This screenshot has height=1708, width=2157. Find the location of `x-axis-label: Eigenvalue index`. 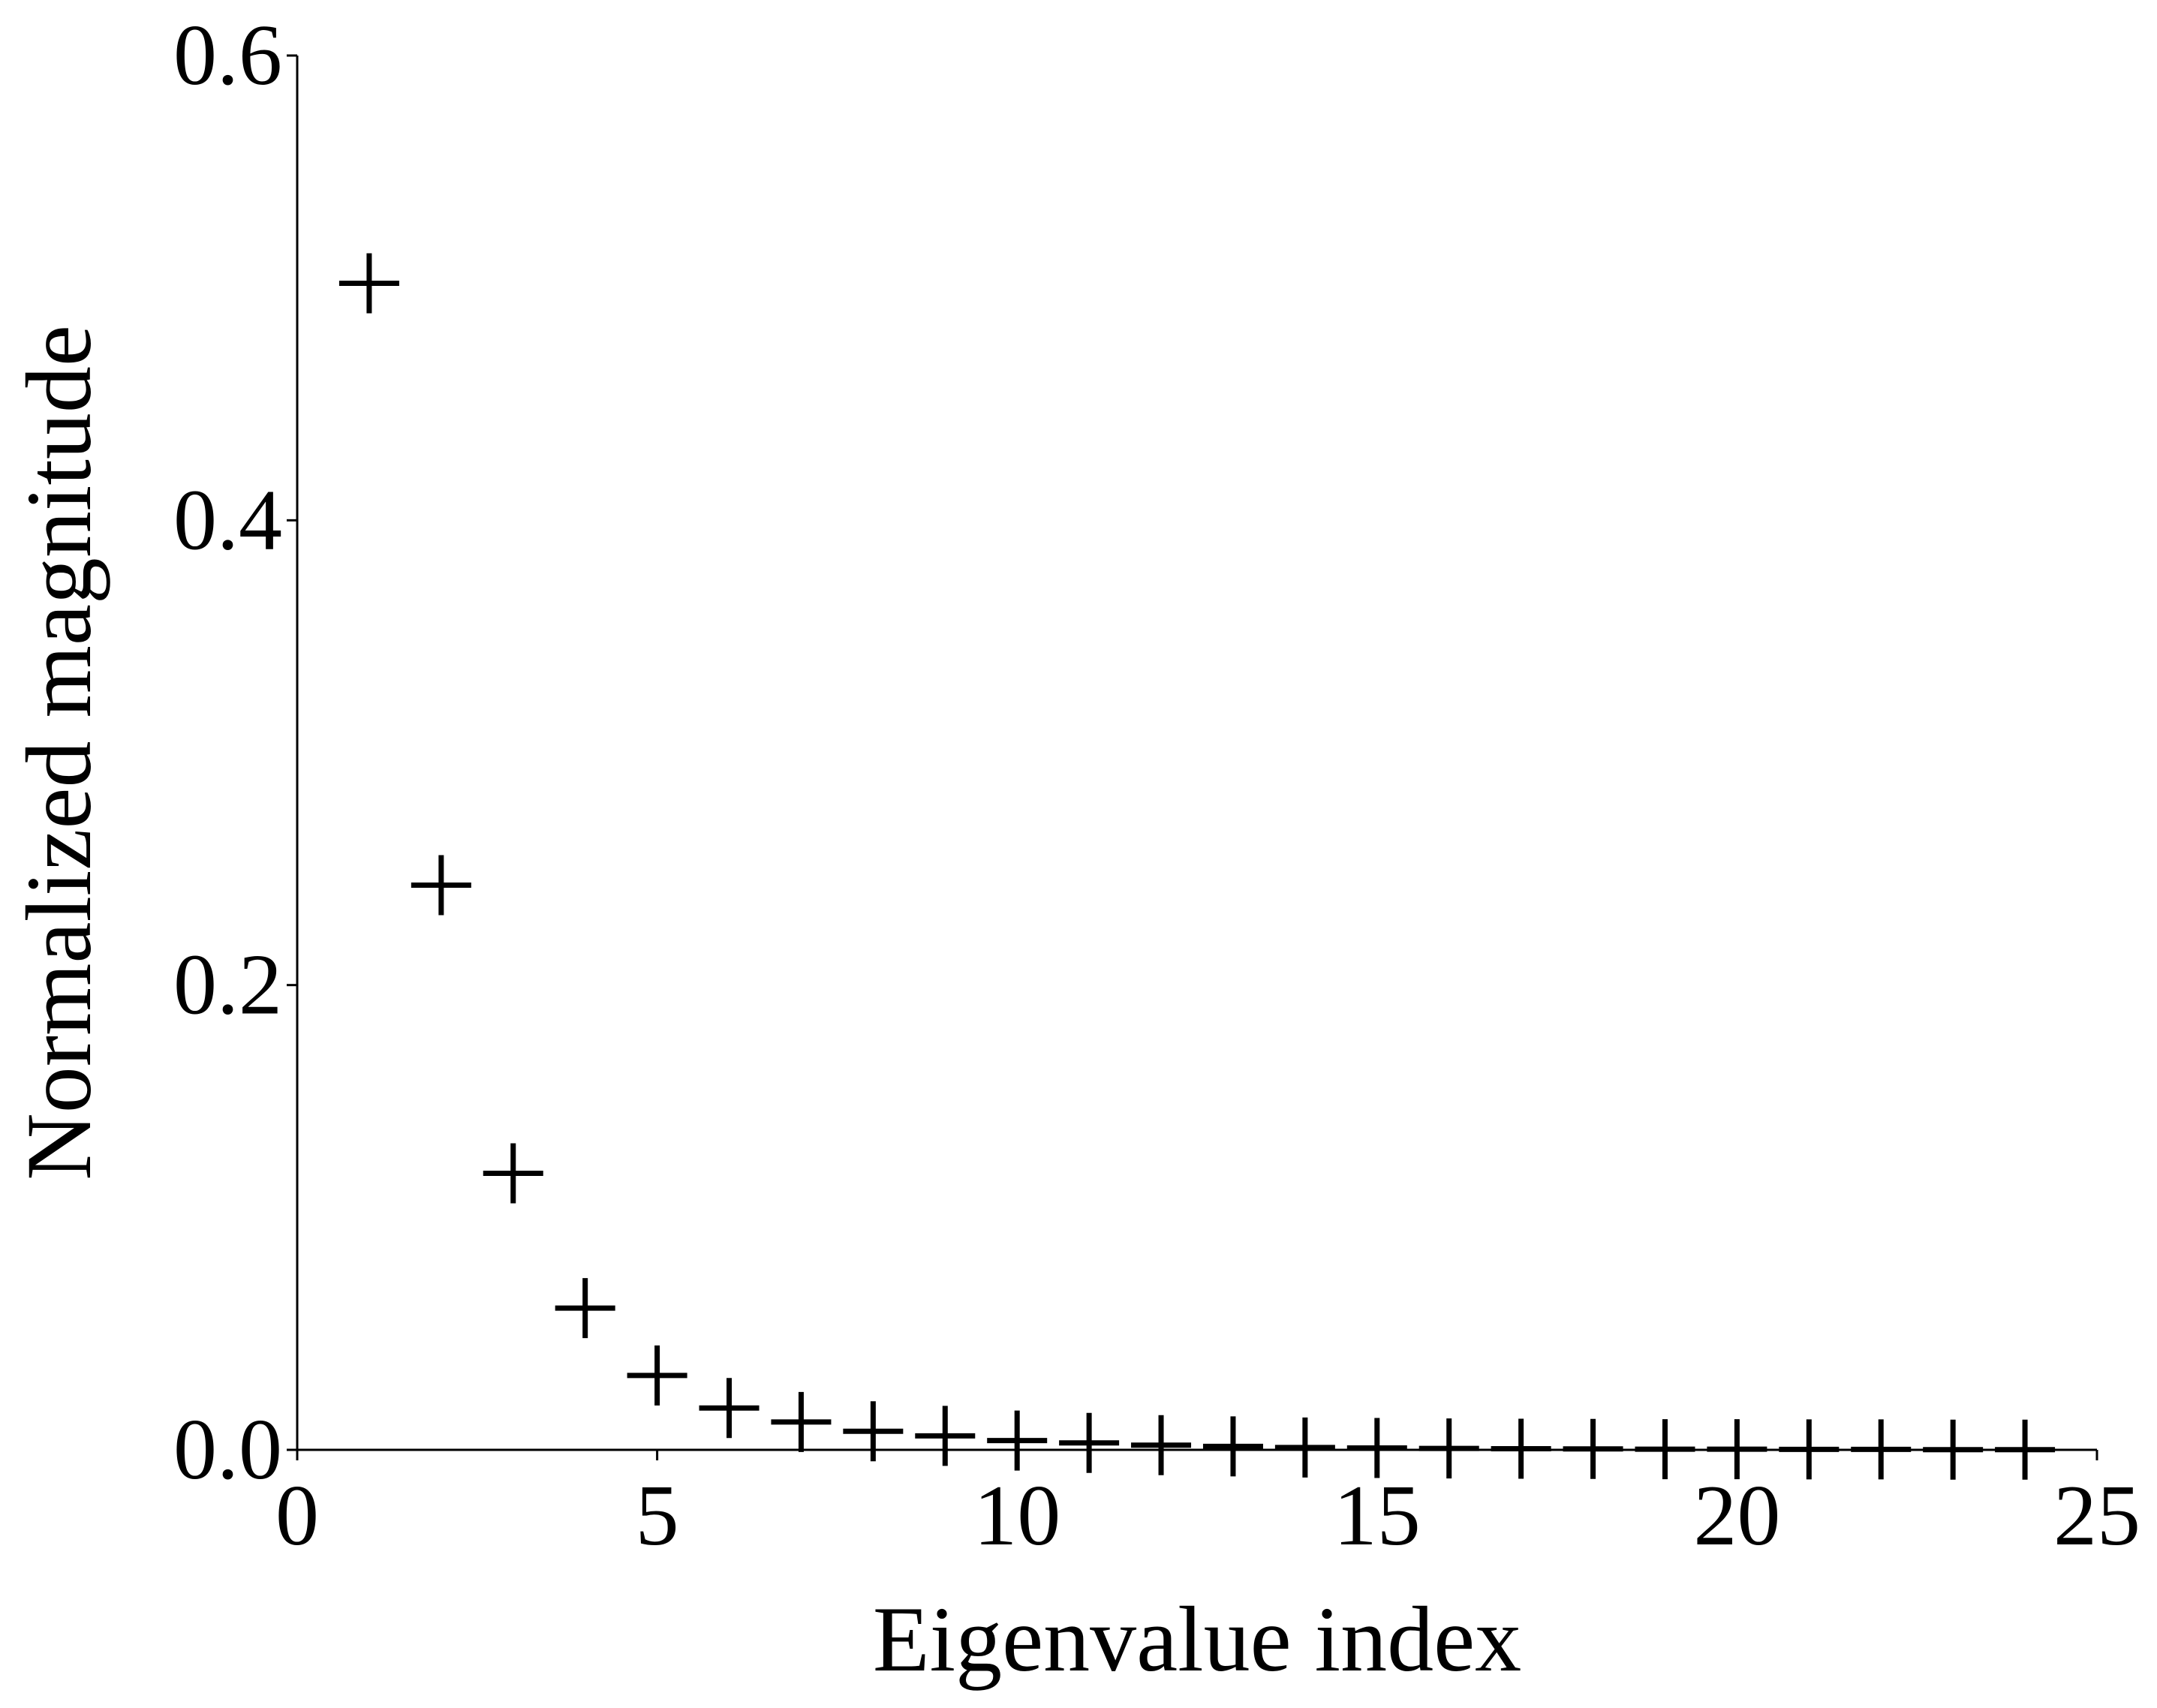

x-axis-label: Eigenvalue index is located at coordinates (1197, 1639).